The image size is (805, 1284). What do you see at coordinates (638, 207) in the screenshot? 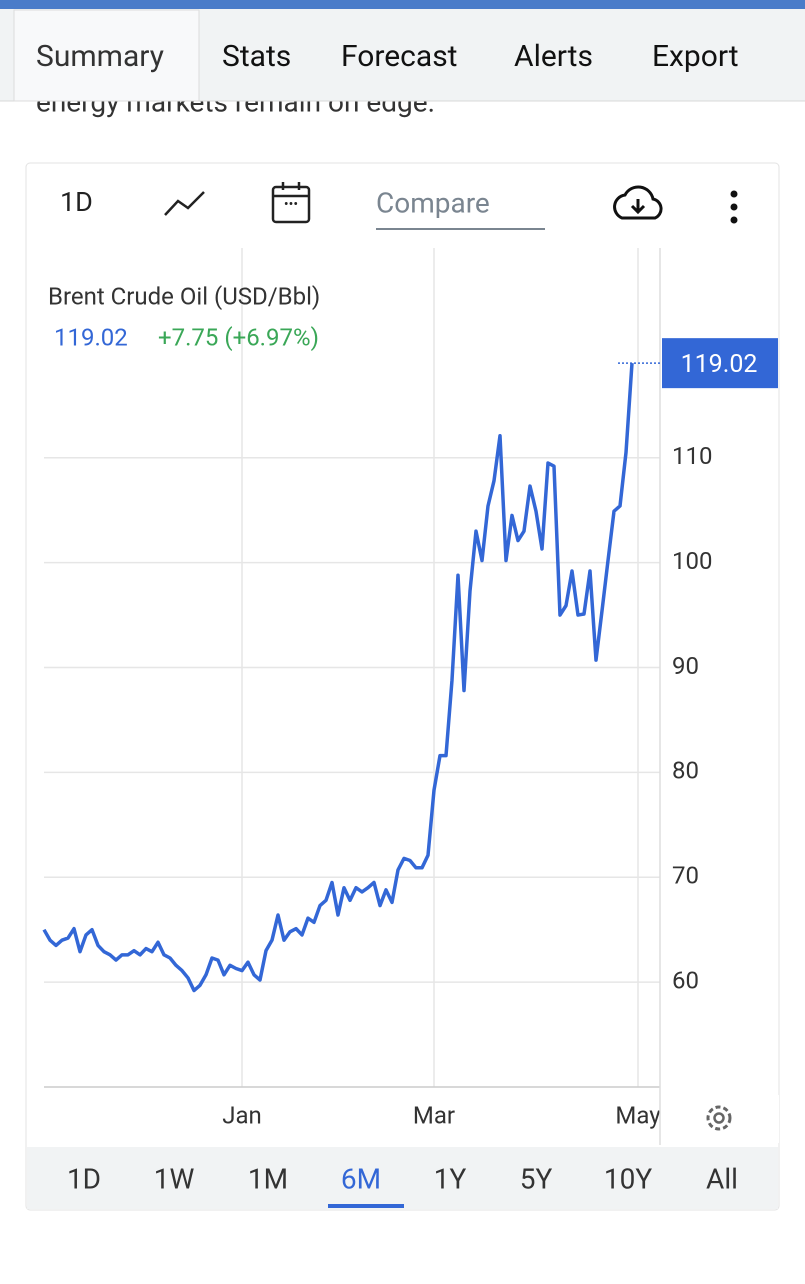
I see `arrow` at bounding box center [638, 207].